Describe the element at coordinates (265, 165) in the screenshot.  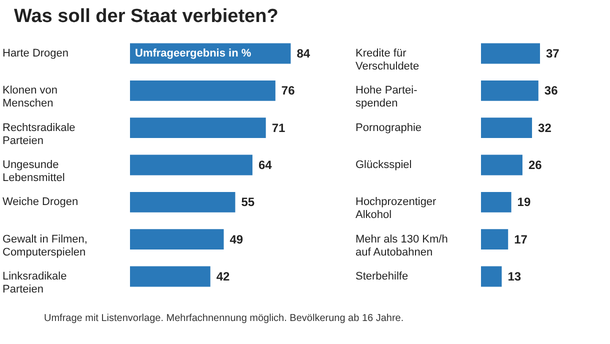
I see `data-label: 64` at that location.